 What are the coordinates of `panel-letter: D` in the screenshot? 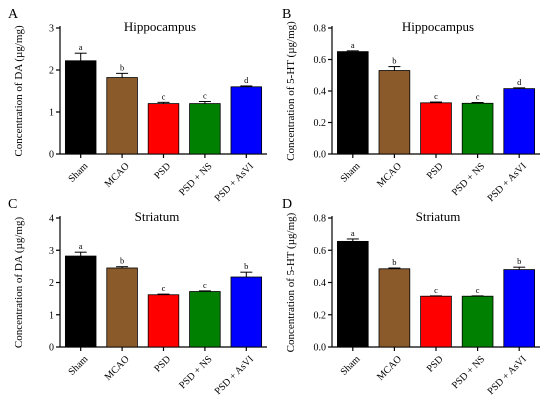 It's located at (287, 204).